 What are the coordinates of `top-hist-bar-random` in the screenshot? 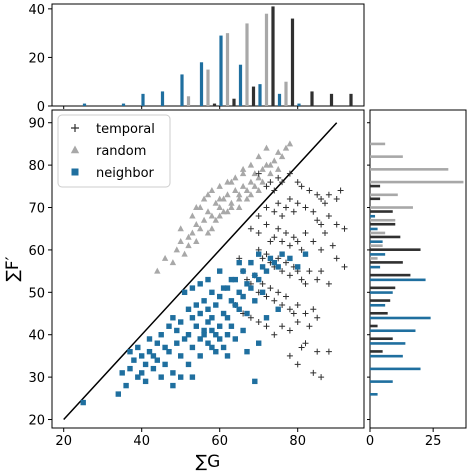 It's located at (247, 64).